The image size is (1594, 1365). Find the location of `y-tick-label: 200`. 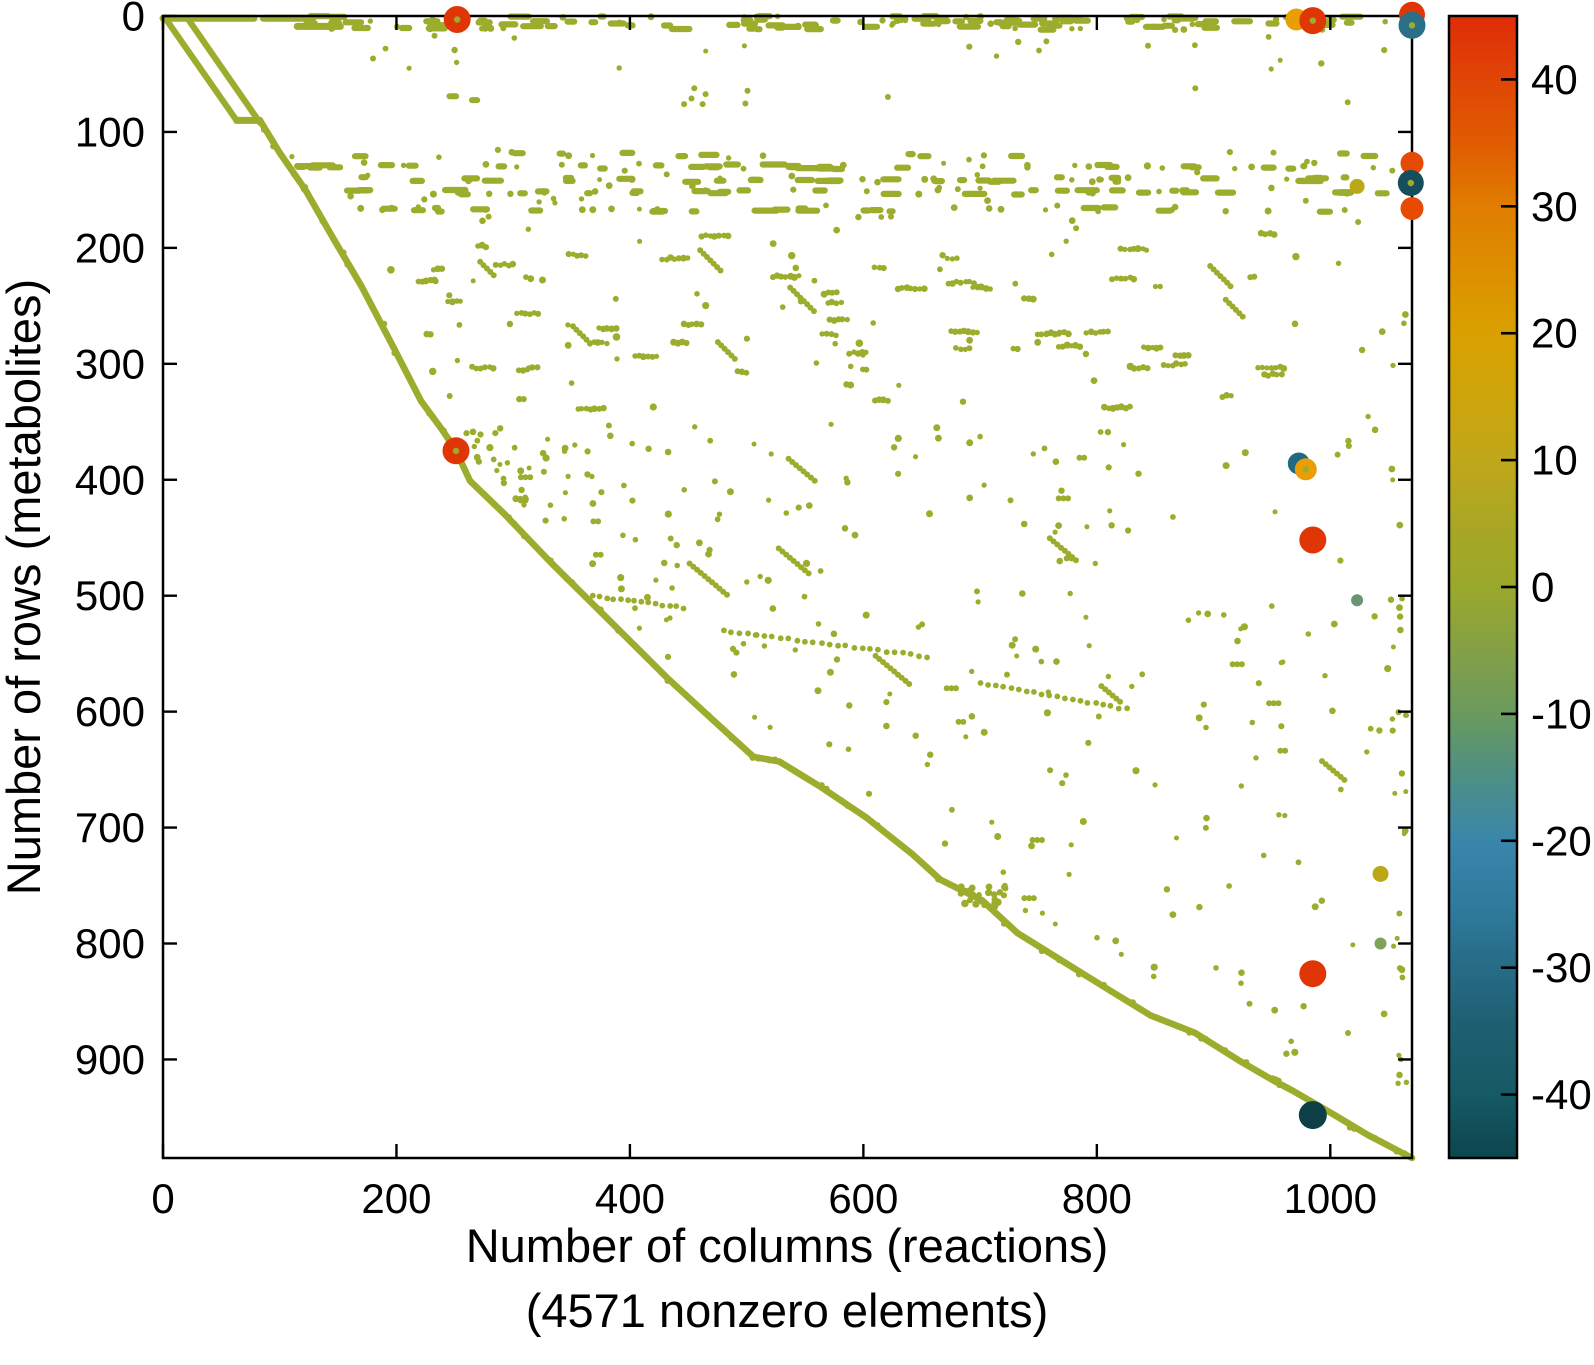

y-tick-label: 200 is located at coordinates (110, 247).